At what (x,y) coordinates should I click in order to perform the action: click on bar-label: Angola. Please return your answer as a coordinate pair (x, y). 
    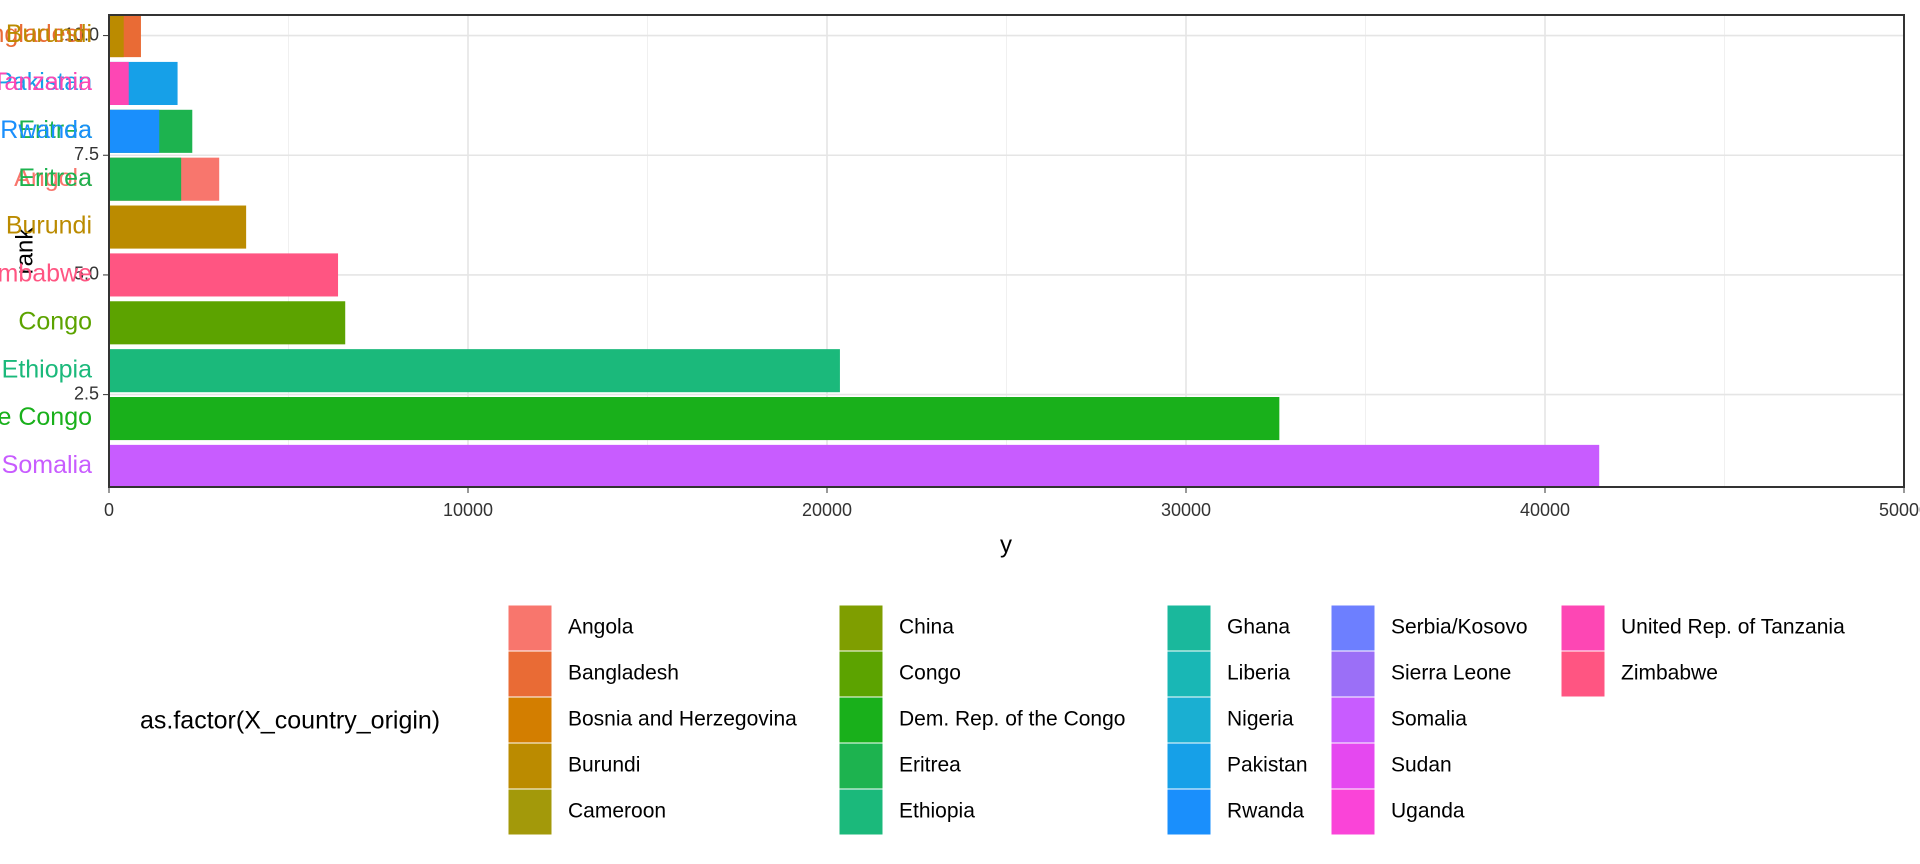
    Looking at the image, I should click on (53, 178).